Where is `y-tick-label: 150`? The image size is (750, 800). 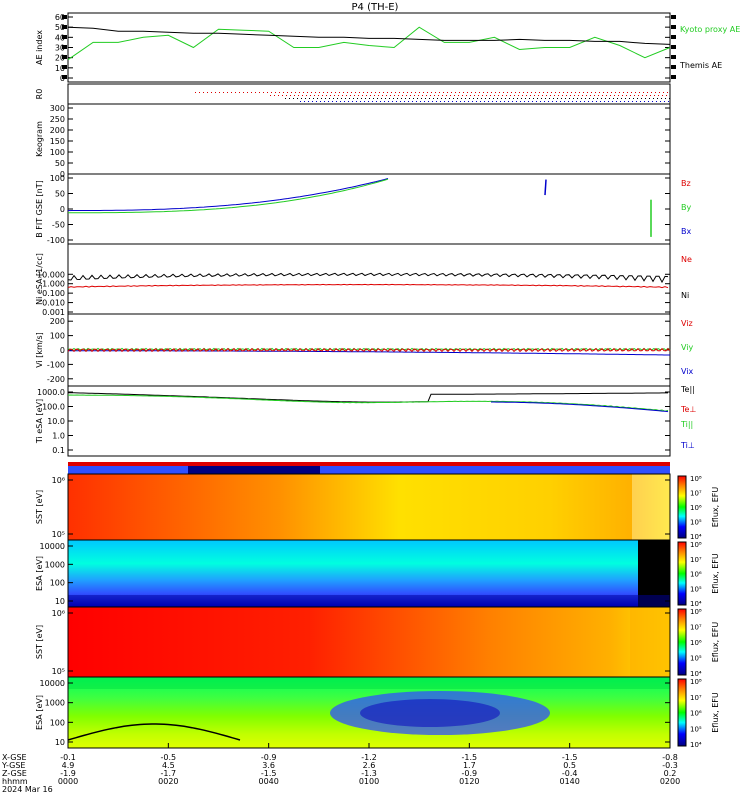
y-tick-label: 150 is located at coordinates (57, 141).